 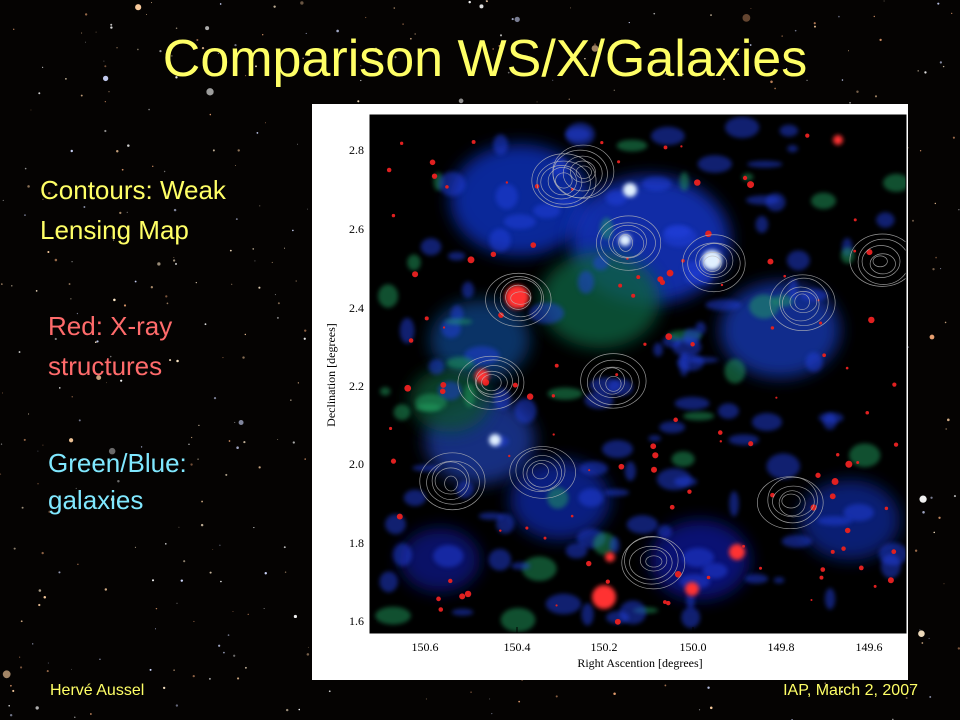 What do you see at coordinates (600, 300) in the screenshot?
I see `galaxy-glow` at bounding box center [600, 300].